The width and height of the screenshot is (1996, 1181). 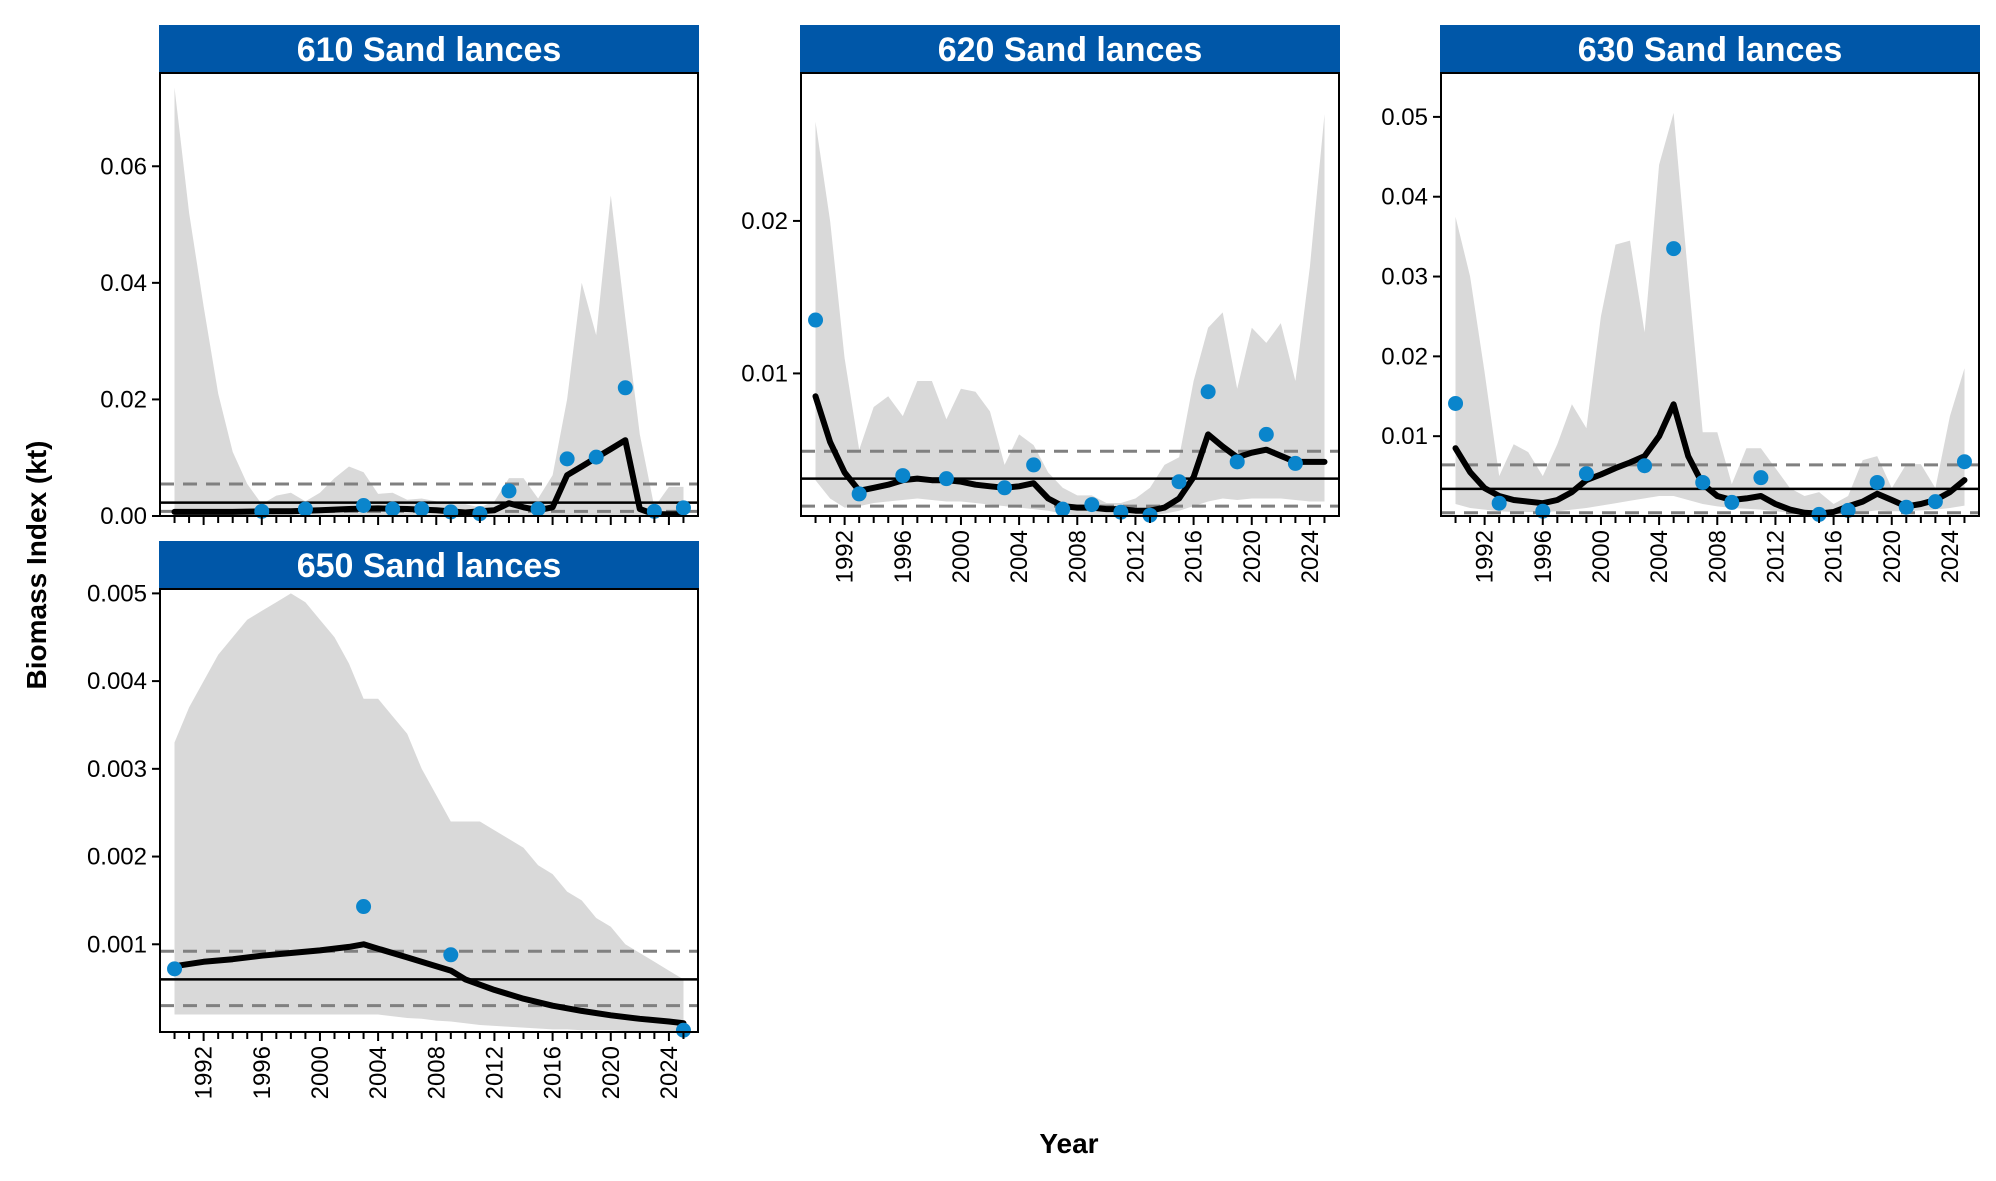 What do you see at coordinates (117, 769) in the screenshot?
I see `y-tick-label: 0.003` at bounding box center [117, 769].